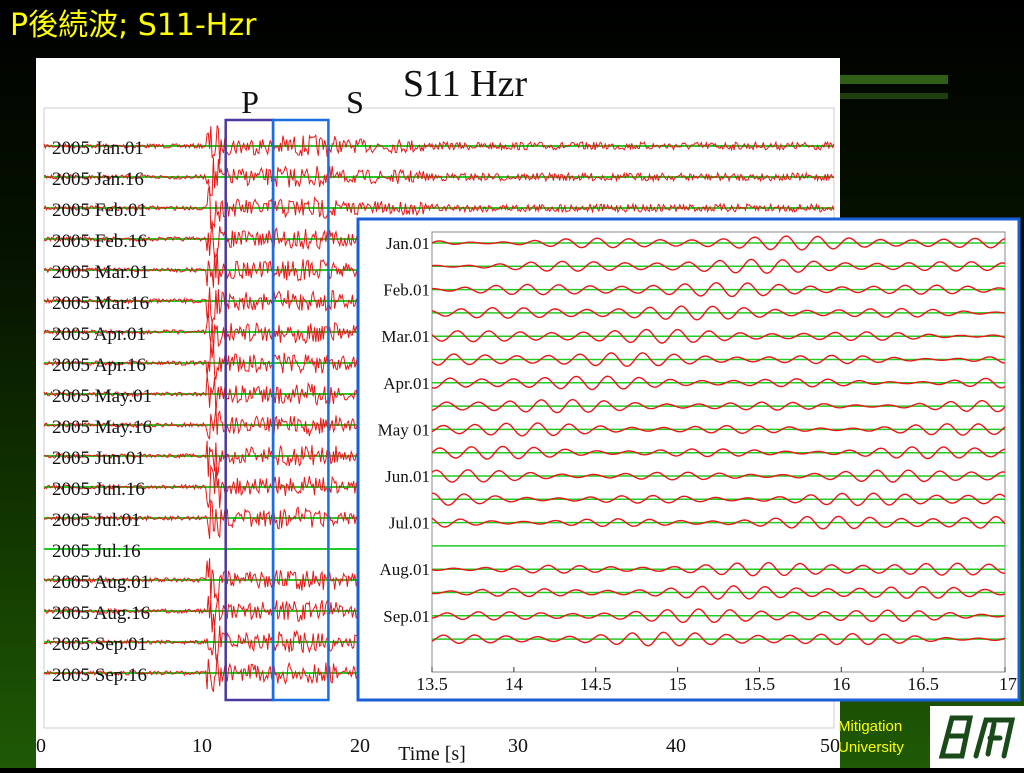 The width and height of the screenshot is (1024, 773). What do you see at coordinates (101, 613) in the screenshot?
I see `trace-date-label: 2005 Aug.16` at bounding box center [101, 613].